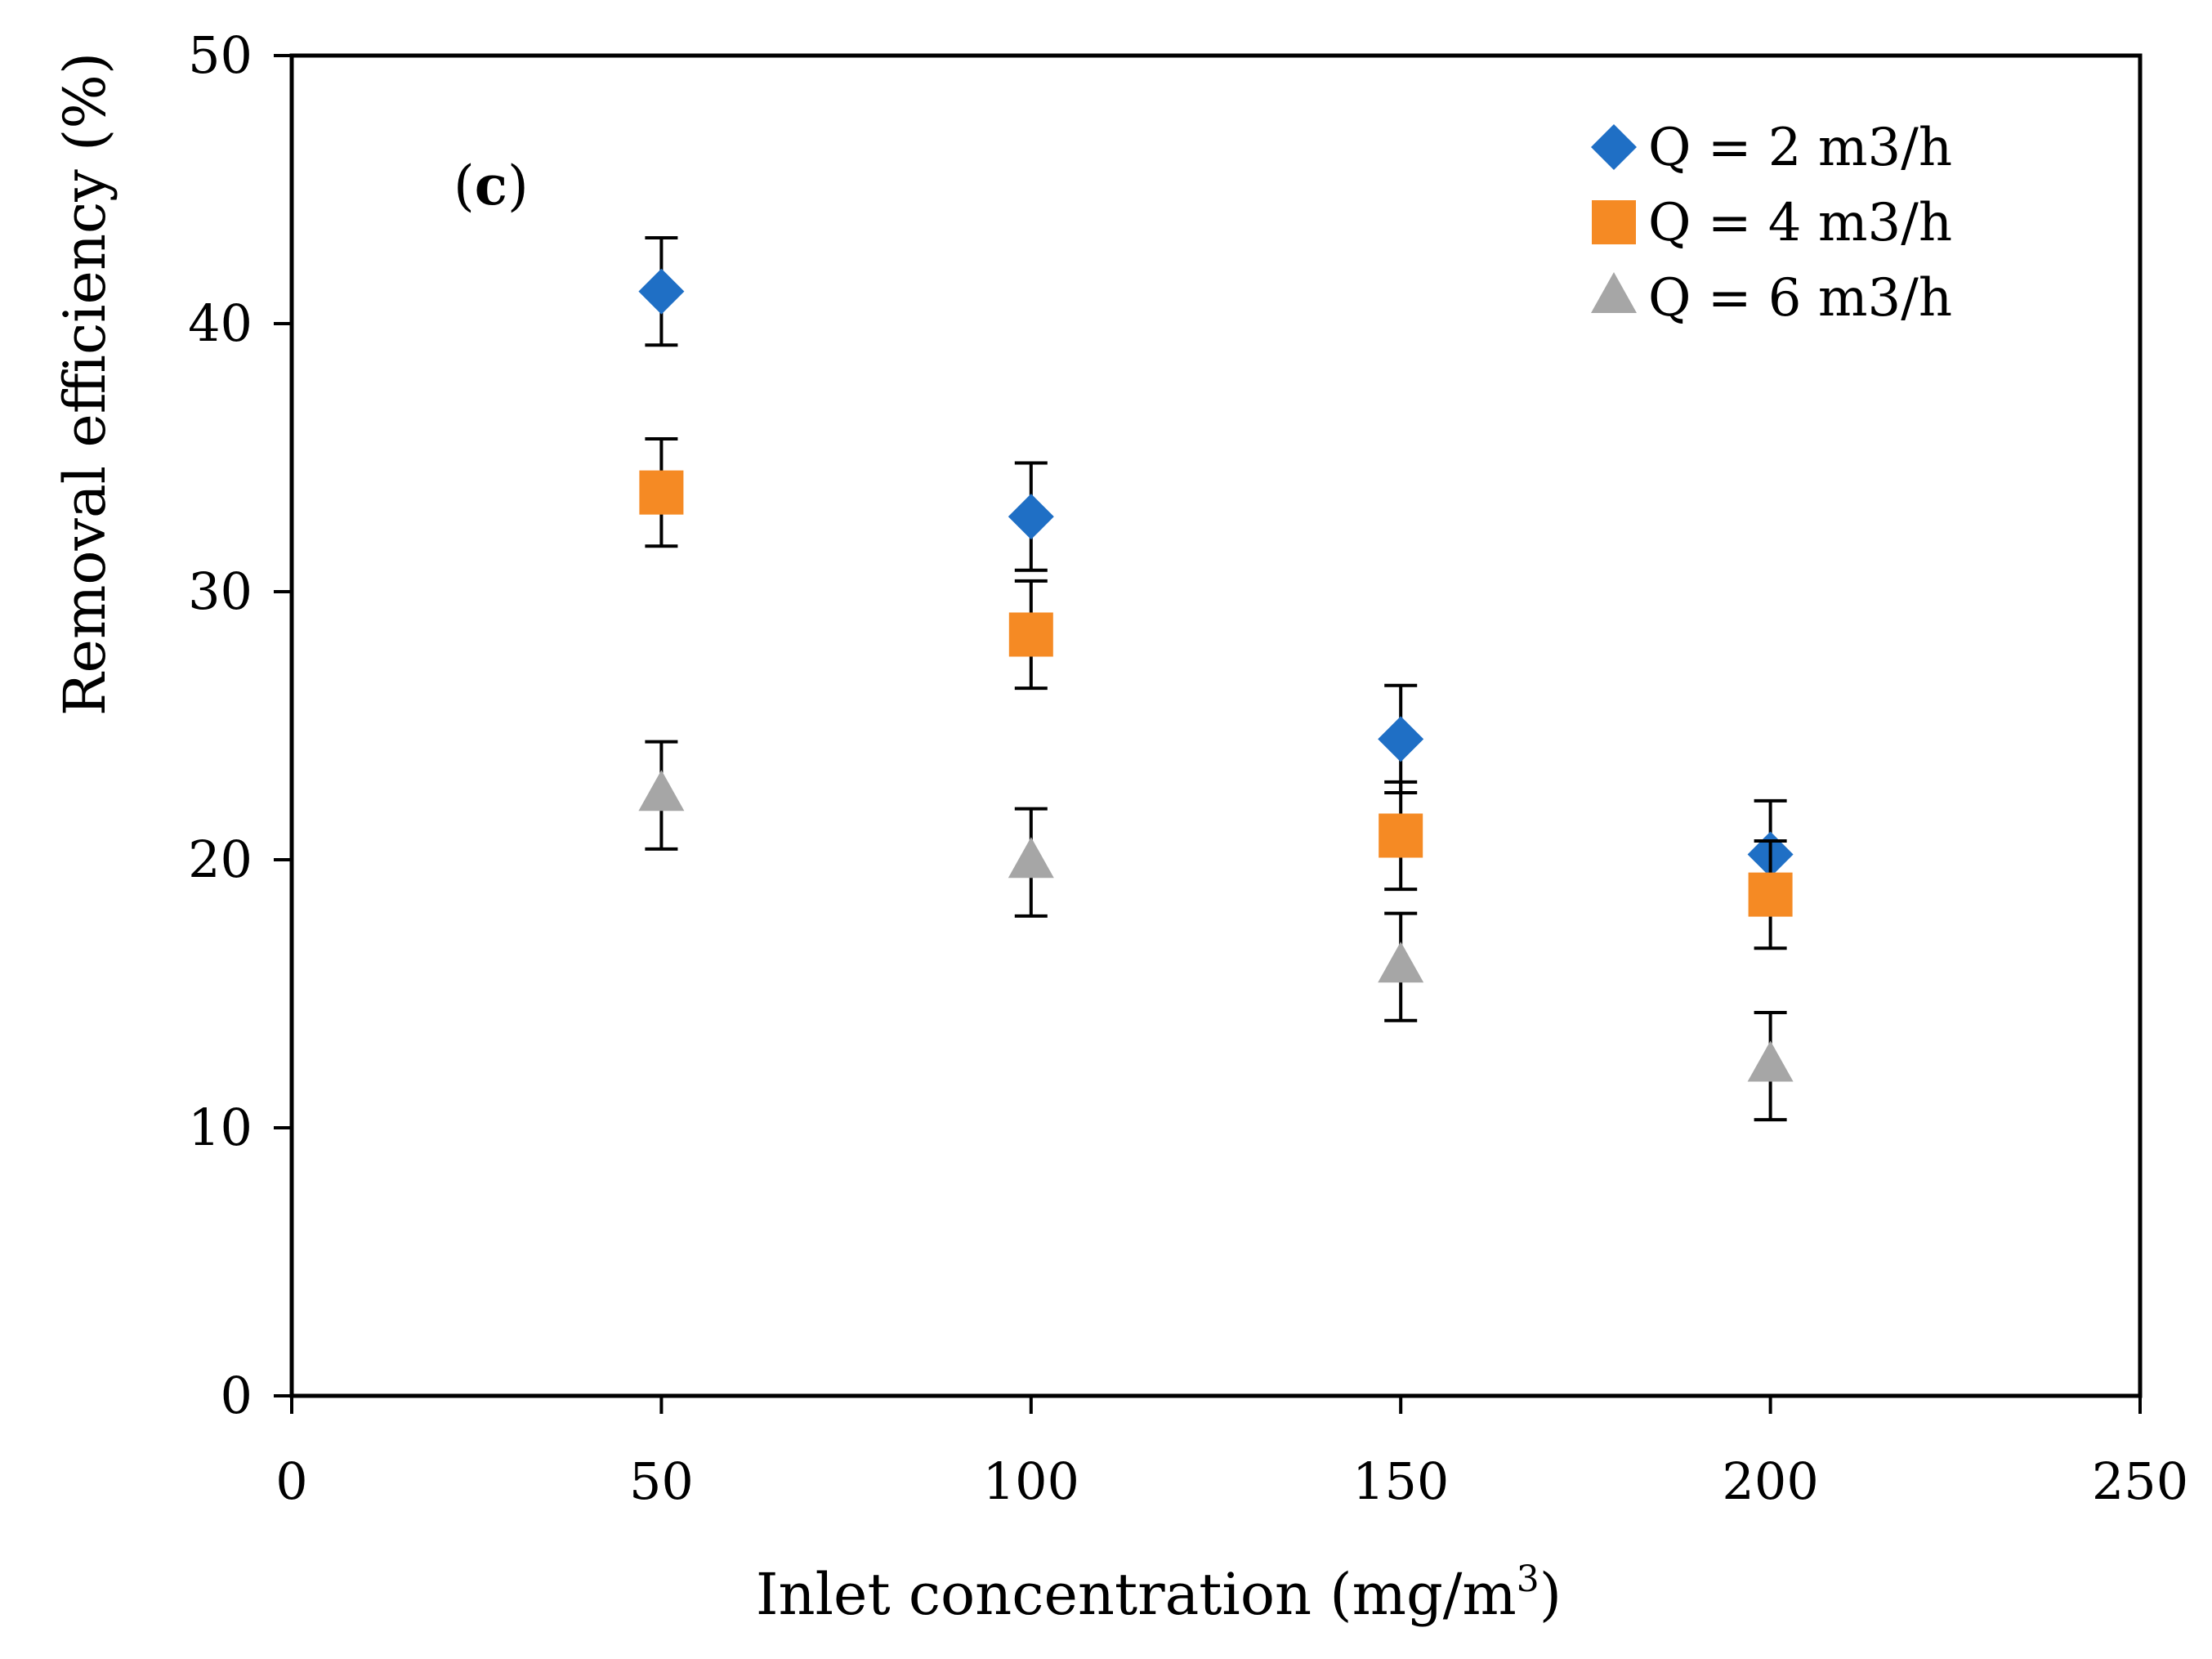 The height and width of the screenshot is (1659, 2212). What do you see at coordinates (1031, 1481) in the screenshot?
I see `x-tick-label: 100` at bounding box center [1031, 1481].